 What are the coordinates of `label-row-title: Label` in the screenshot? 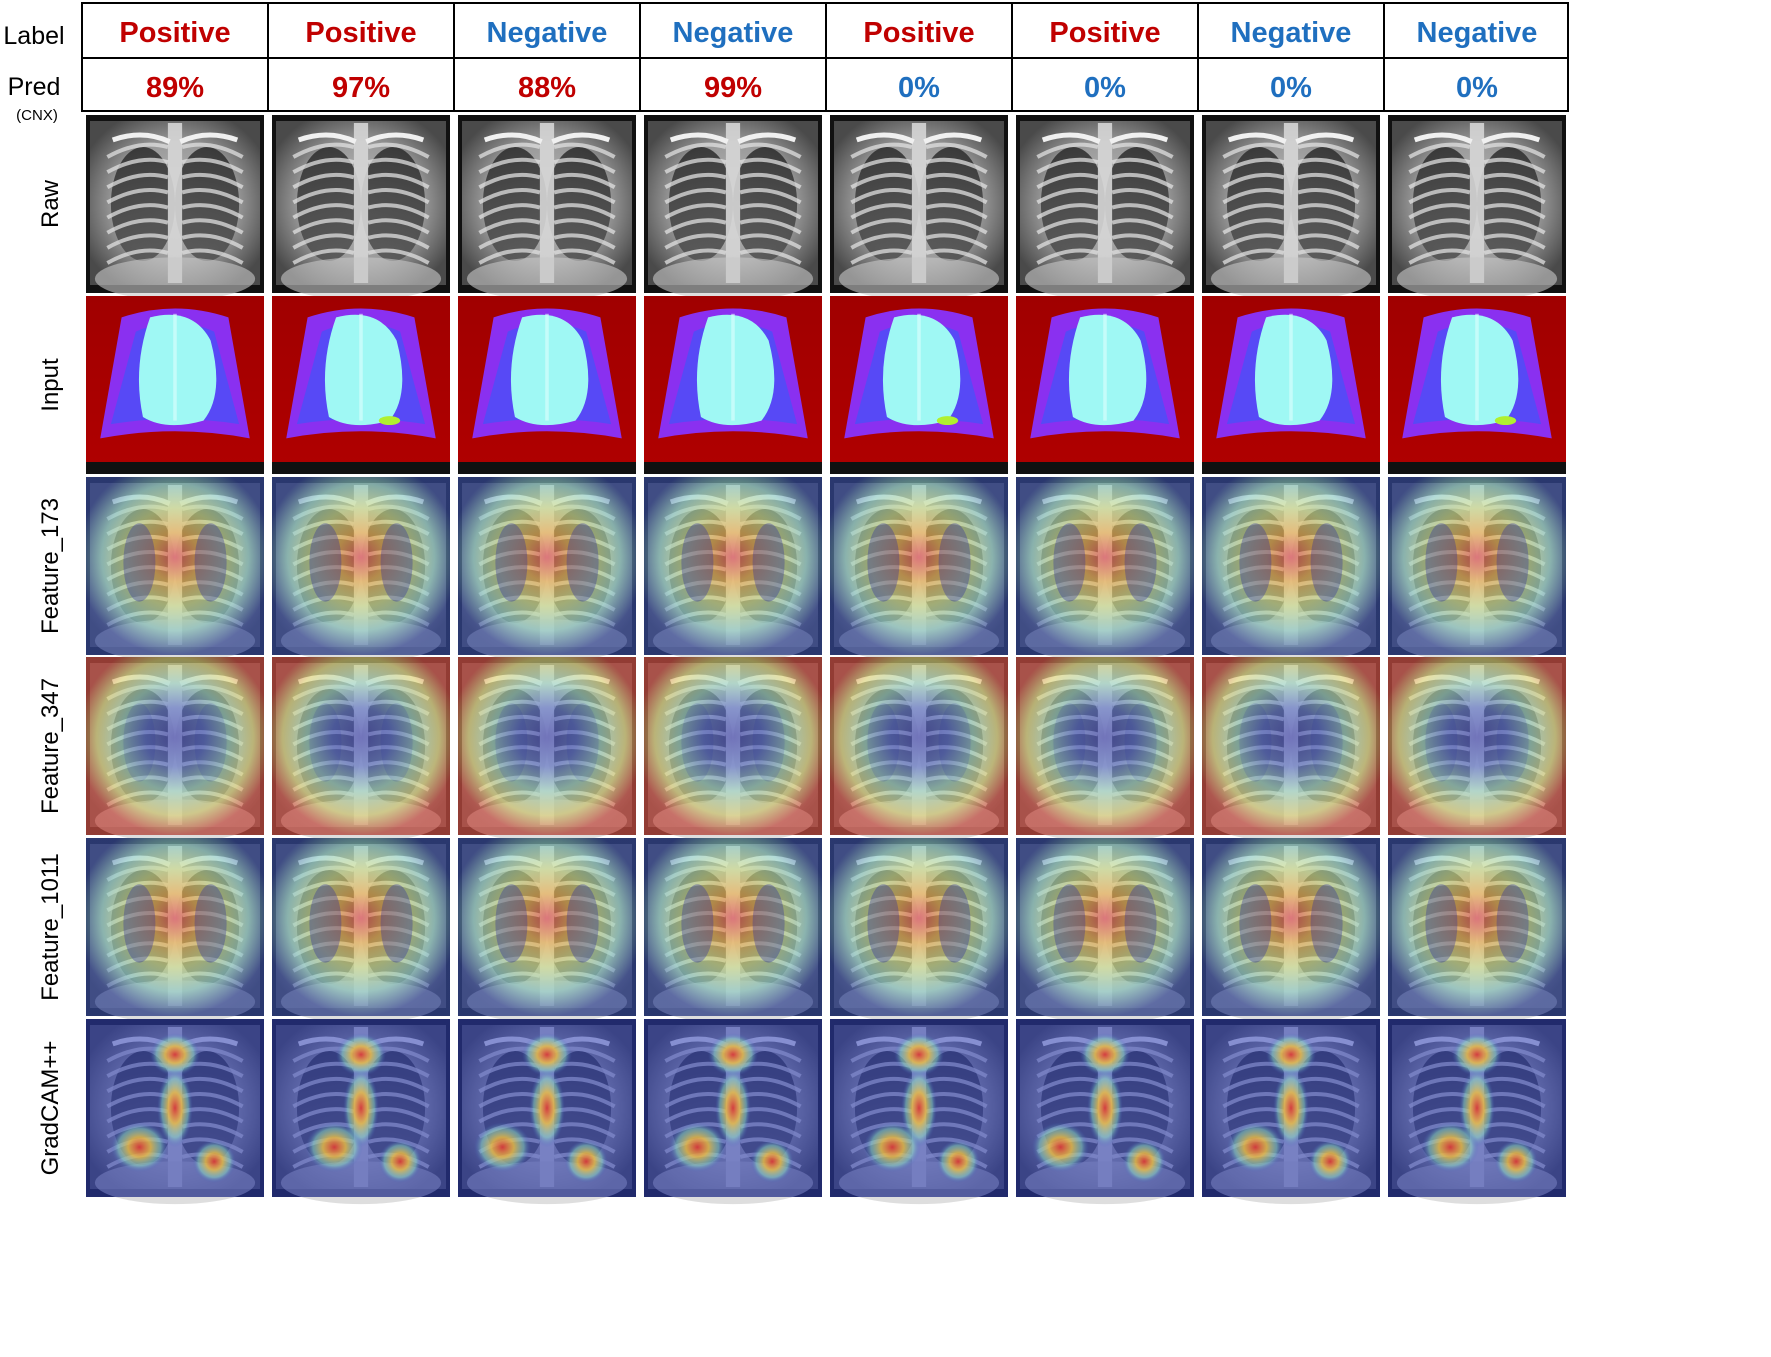 It's located at (33, 36).